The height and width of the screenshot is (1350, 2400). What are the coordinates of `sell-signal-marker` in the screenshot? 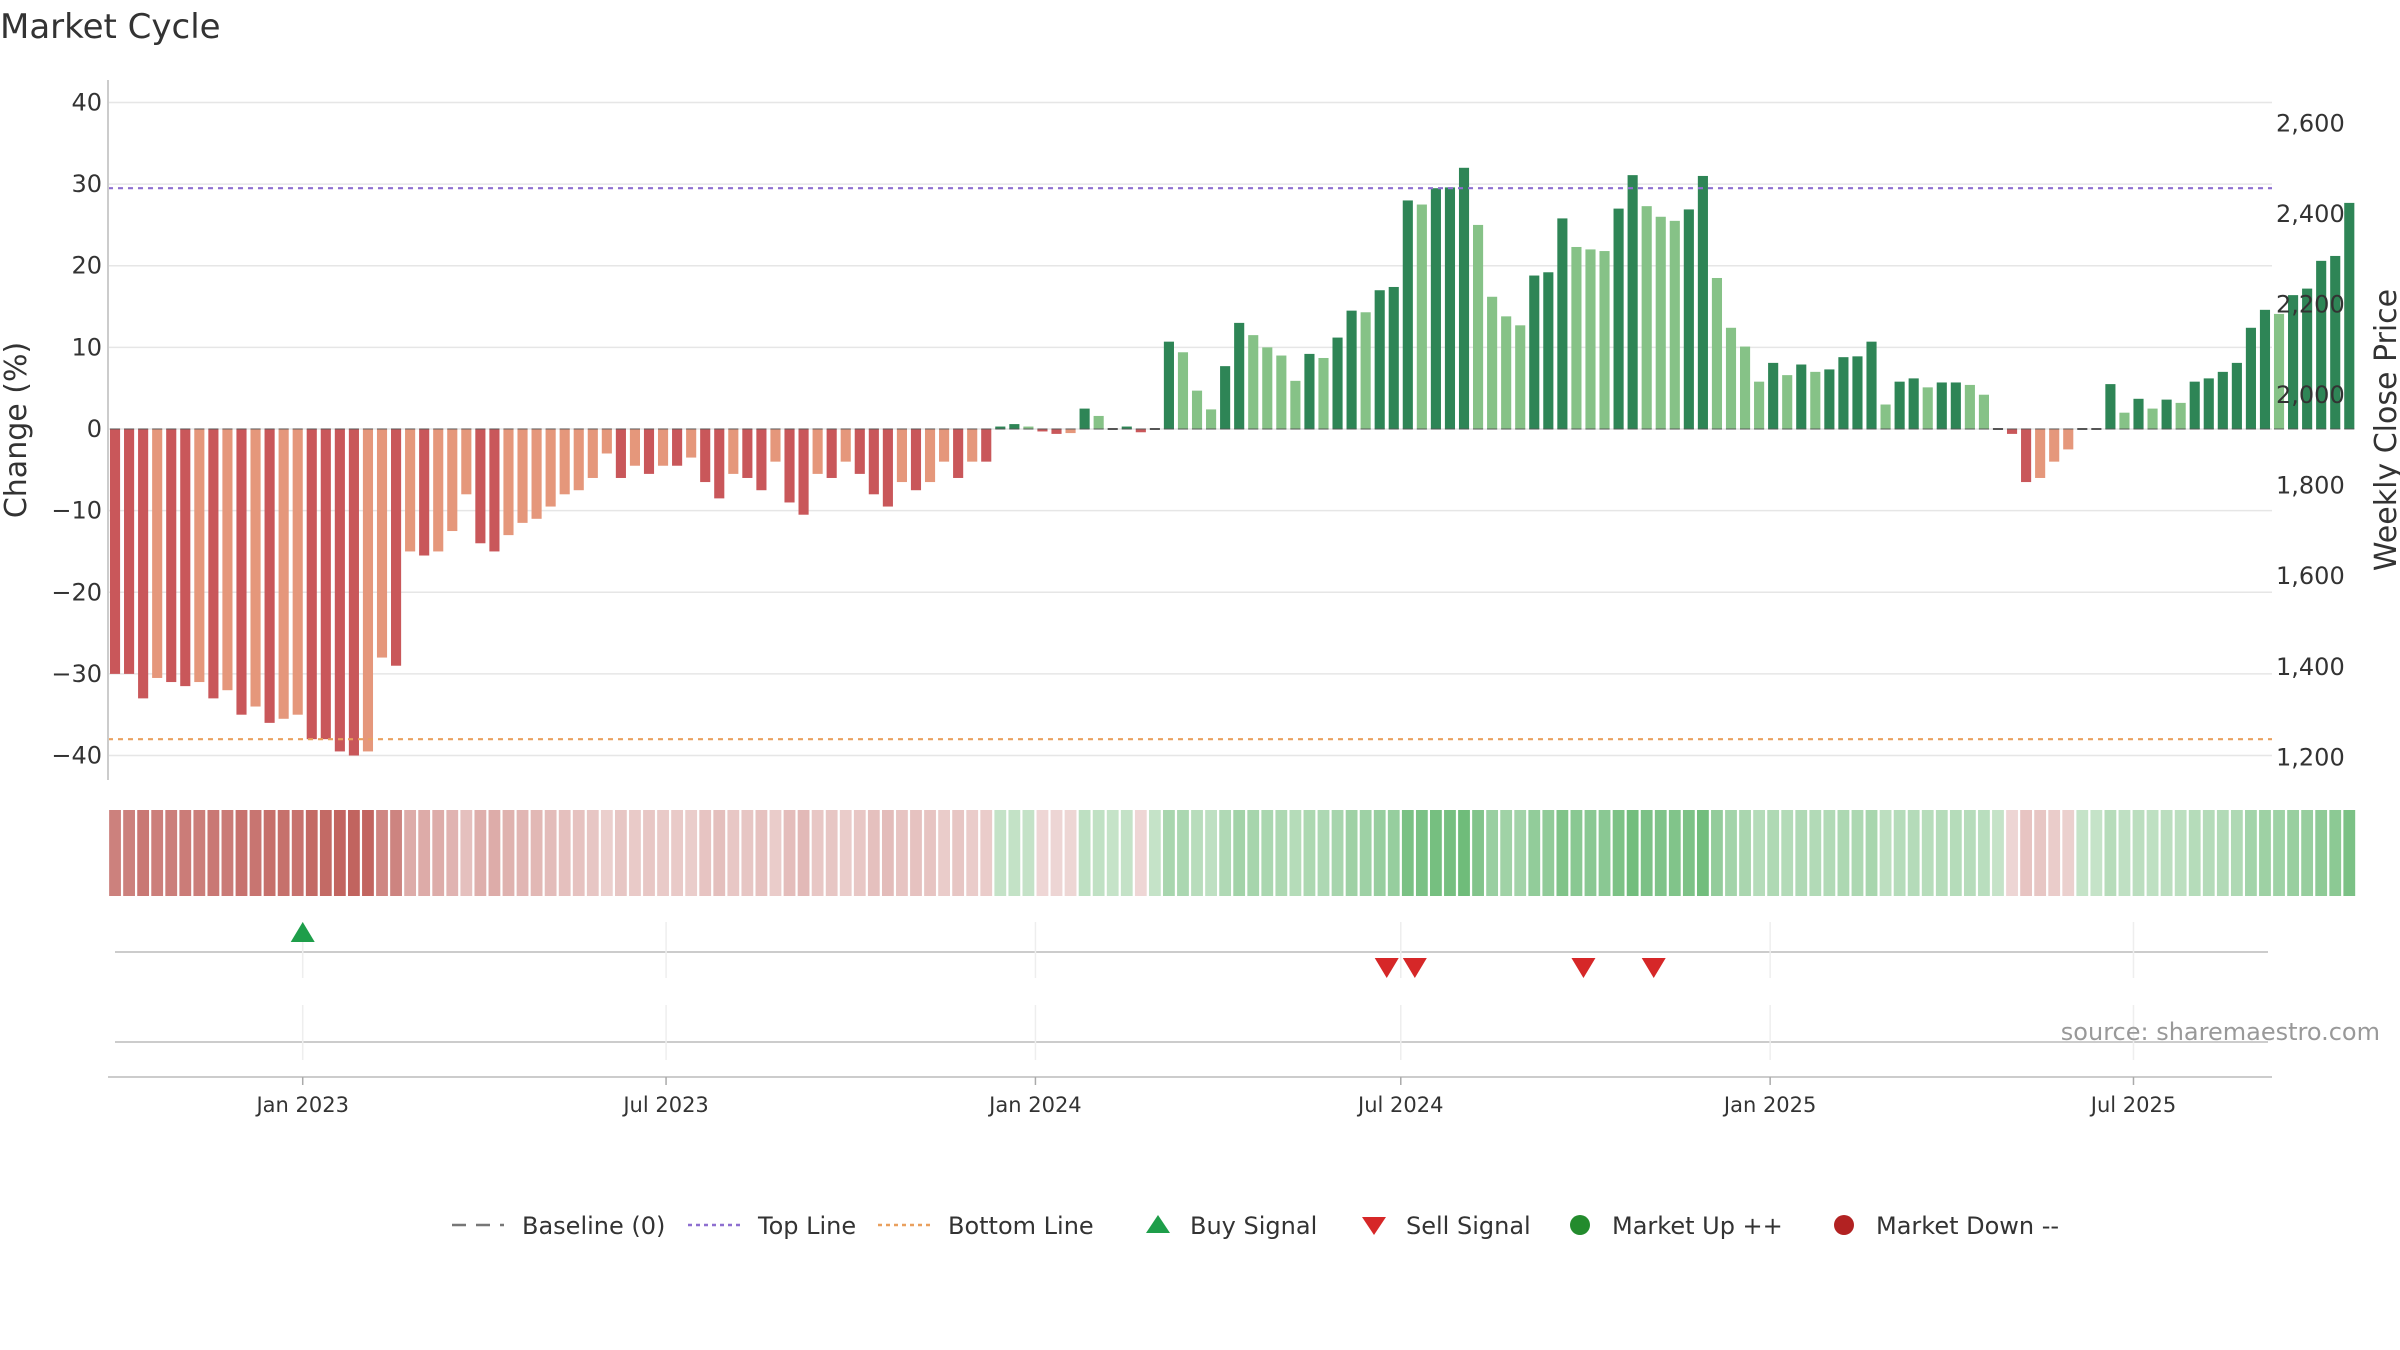 It's located at (1653, 968).